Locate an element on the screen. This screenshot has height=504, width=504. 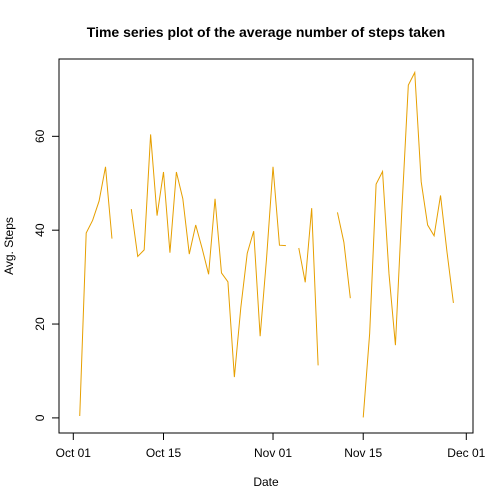
x-tick-label: Dec 01 is located at coordinates (466, 453).